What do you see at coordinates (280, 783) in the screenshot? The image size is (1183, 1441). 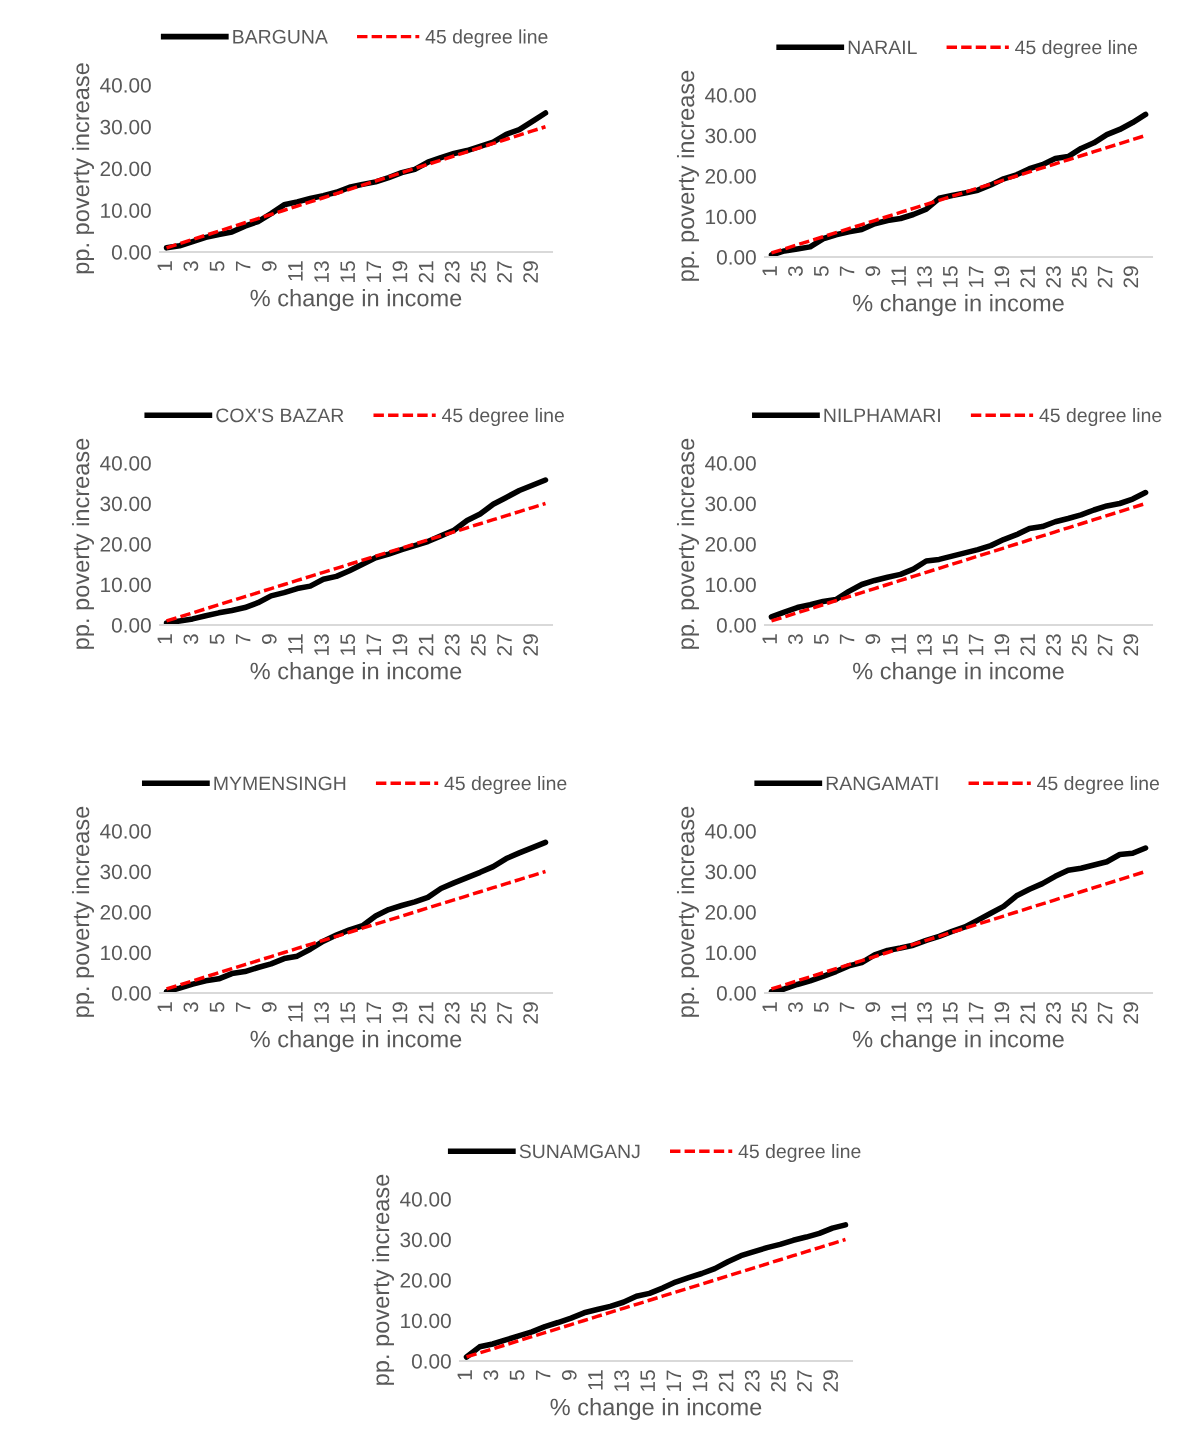 I see `legend-label: MYMENSINGH` at bounding box center [280, 783].